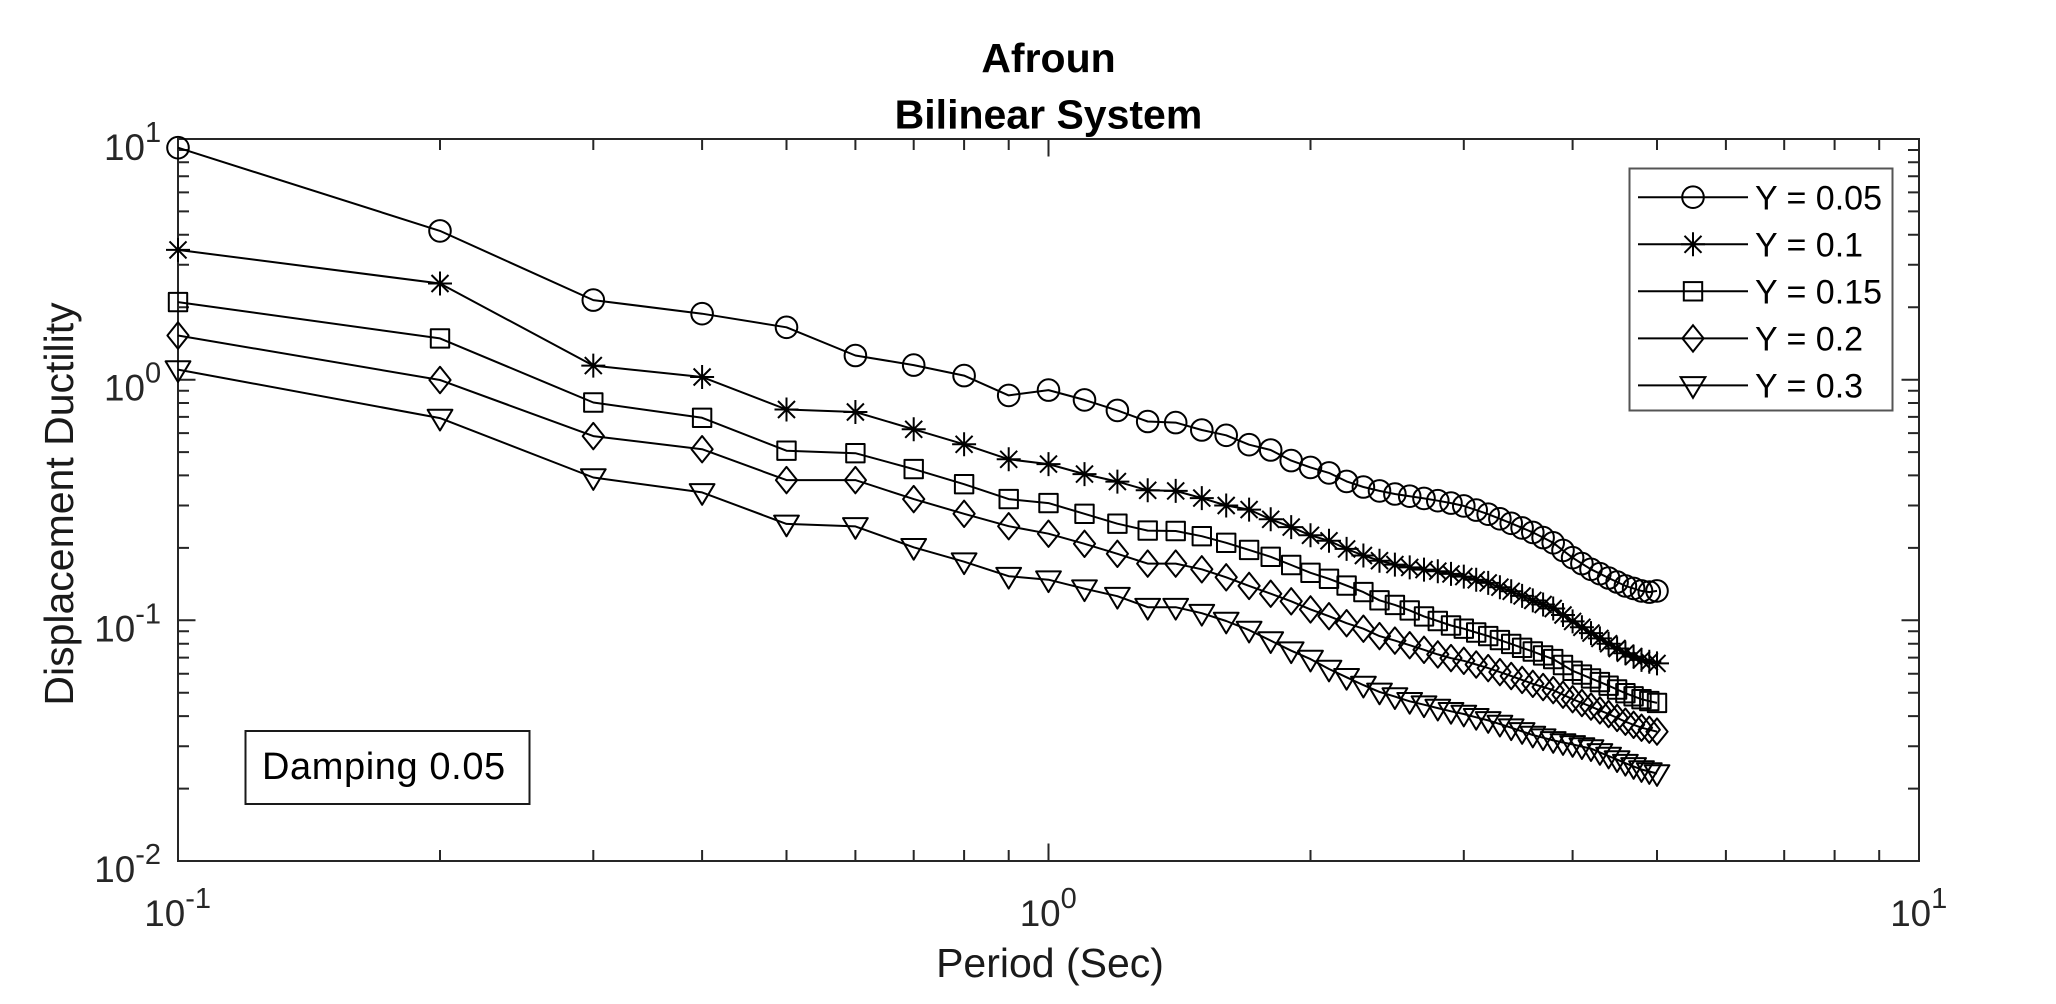  I want to click on svg-text: 10-2, so click(127, 864).